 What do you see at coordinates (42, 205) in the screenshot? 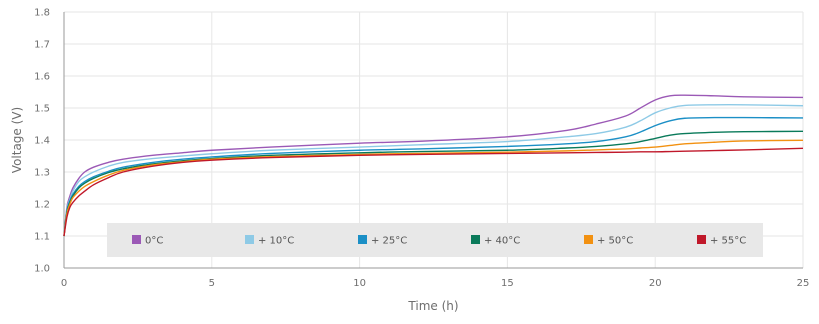
I see `y-tick-label: 1.2` at bounding box center [42, 205].